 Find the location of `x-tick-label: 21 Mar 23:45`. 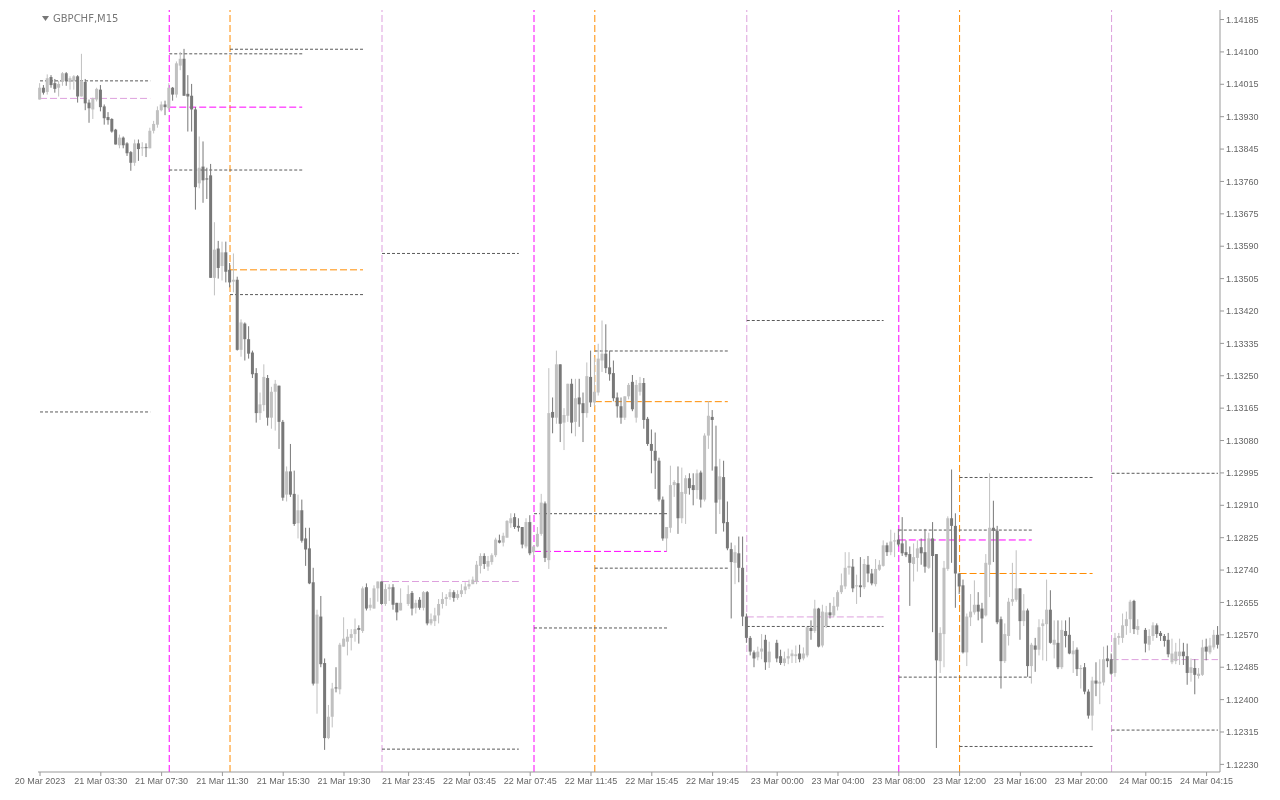

x-tick-label: 21 Mar 23:45 is located at coordinates (409, 781).